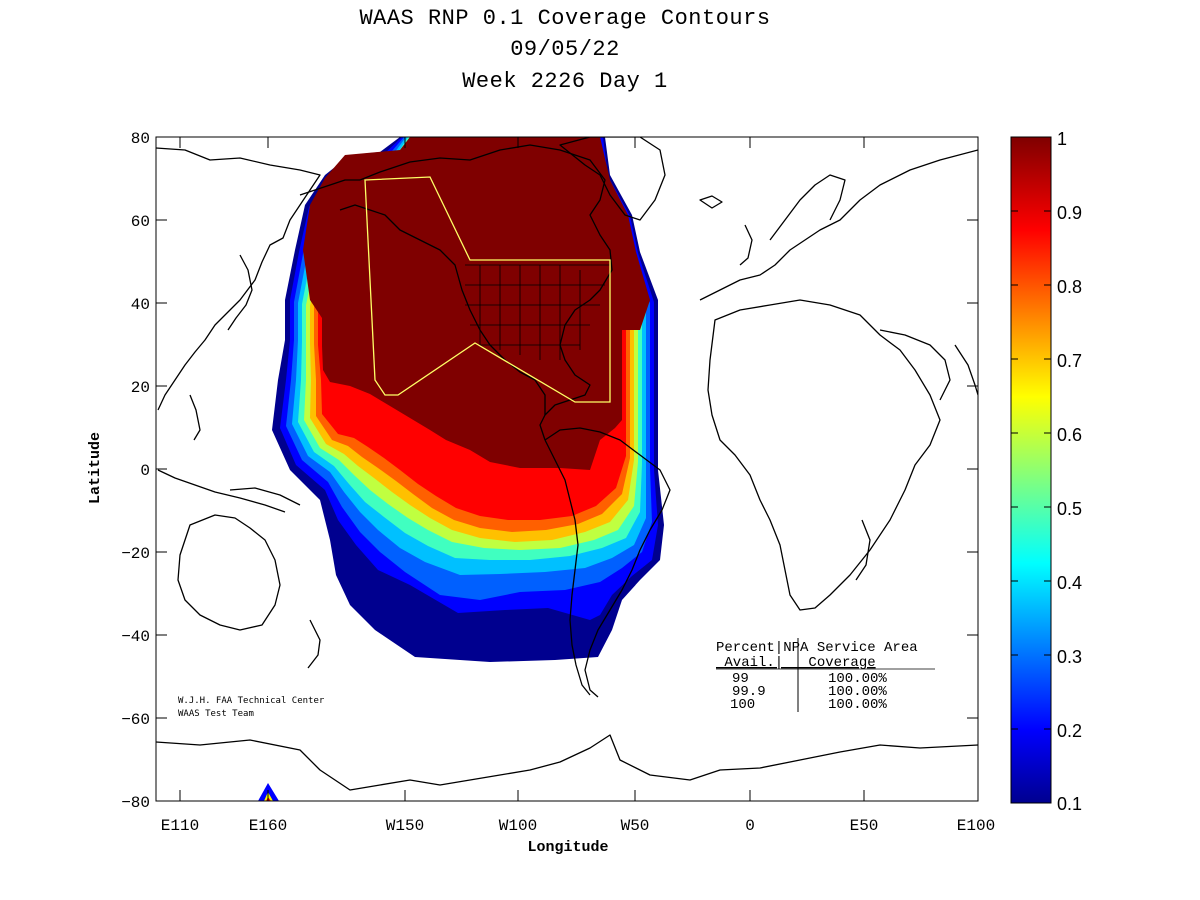  I want to click on x-tick-label: E160, so click(268, 826).